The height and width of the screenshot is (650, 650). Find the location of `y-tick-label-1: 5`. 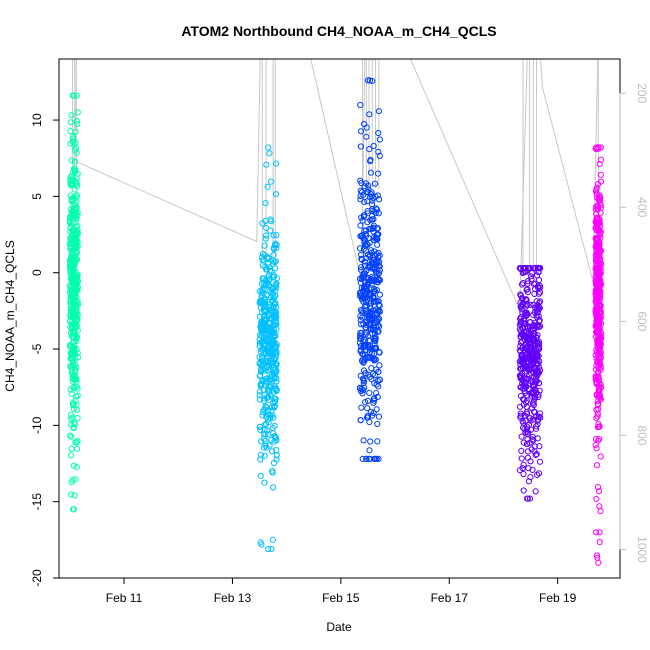

y-tick-label-1: 5 is located at coordinates (37, 196).